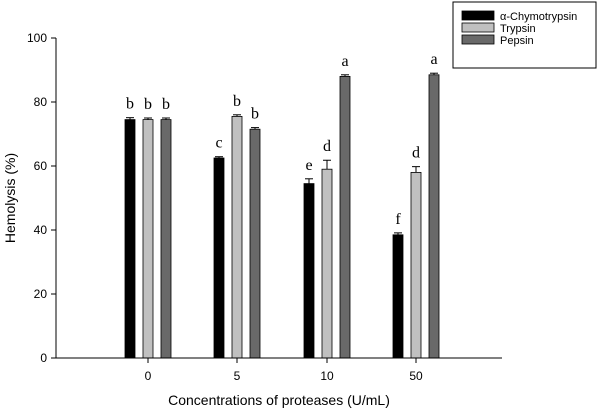 Image resolution: width=600 pixels, height=412 pixels. What do you see at coordinates (41, 294) in the screenshot?
I see `y-tick-label: 20` at bounding box center [41, 294].